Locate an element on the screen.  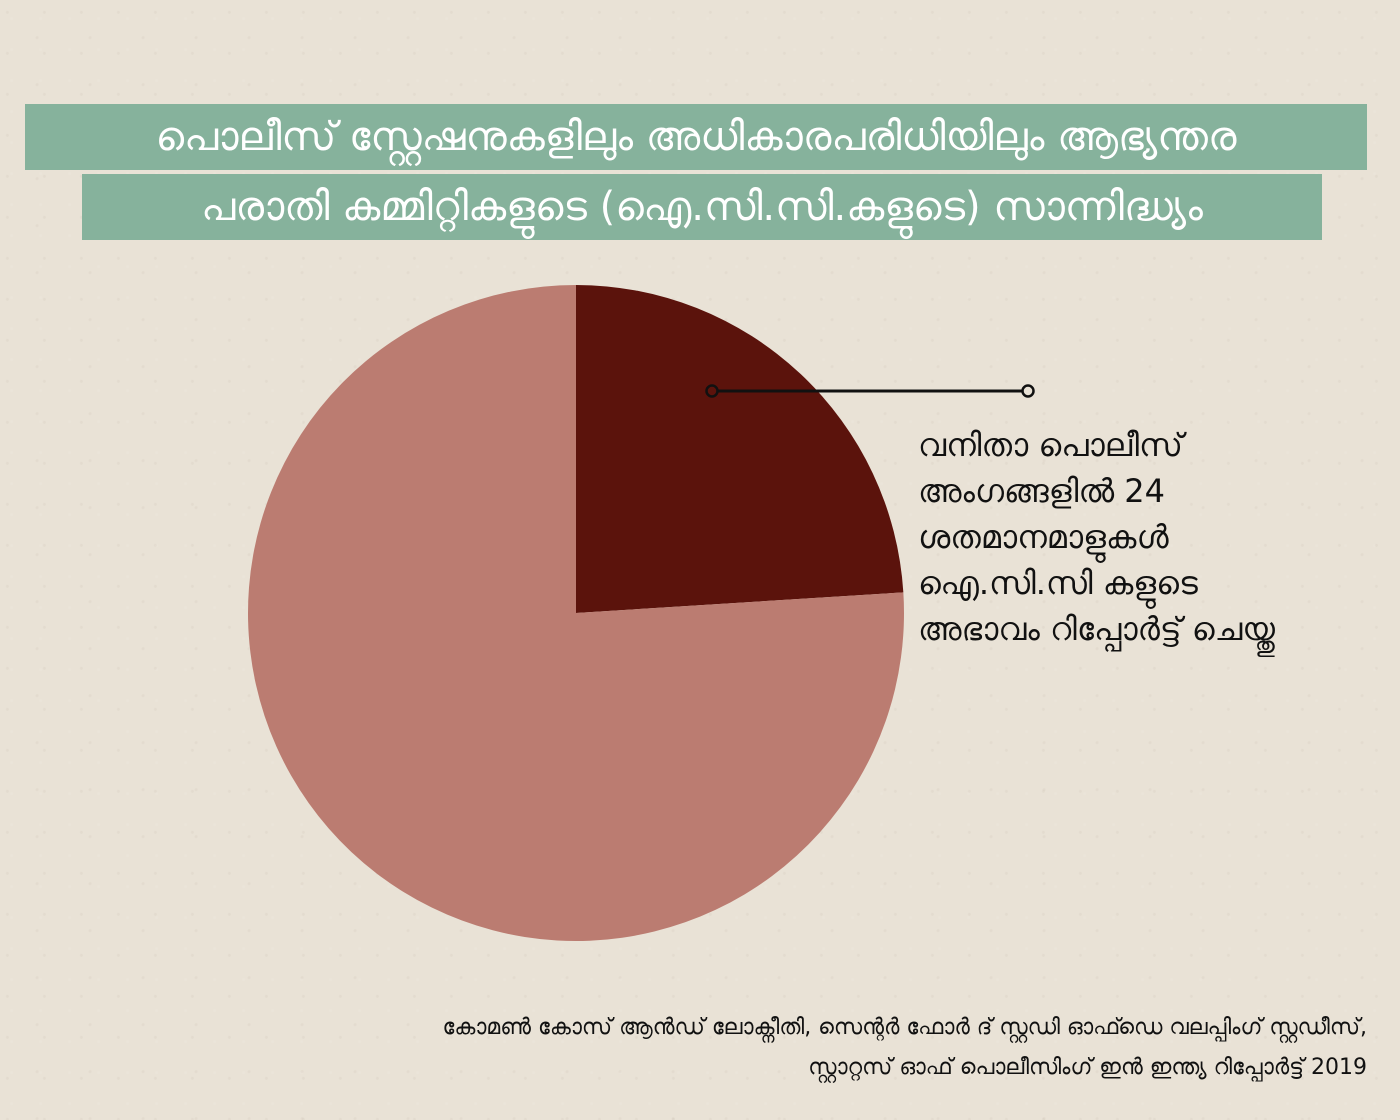
annotation-line-1: വനിതാ പൊലീസ് is located at coordinates (1050, 445).